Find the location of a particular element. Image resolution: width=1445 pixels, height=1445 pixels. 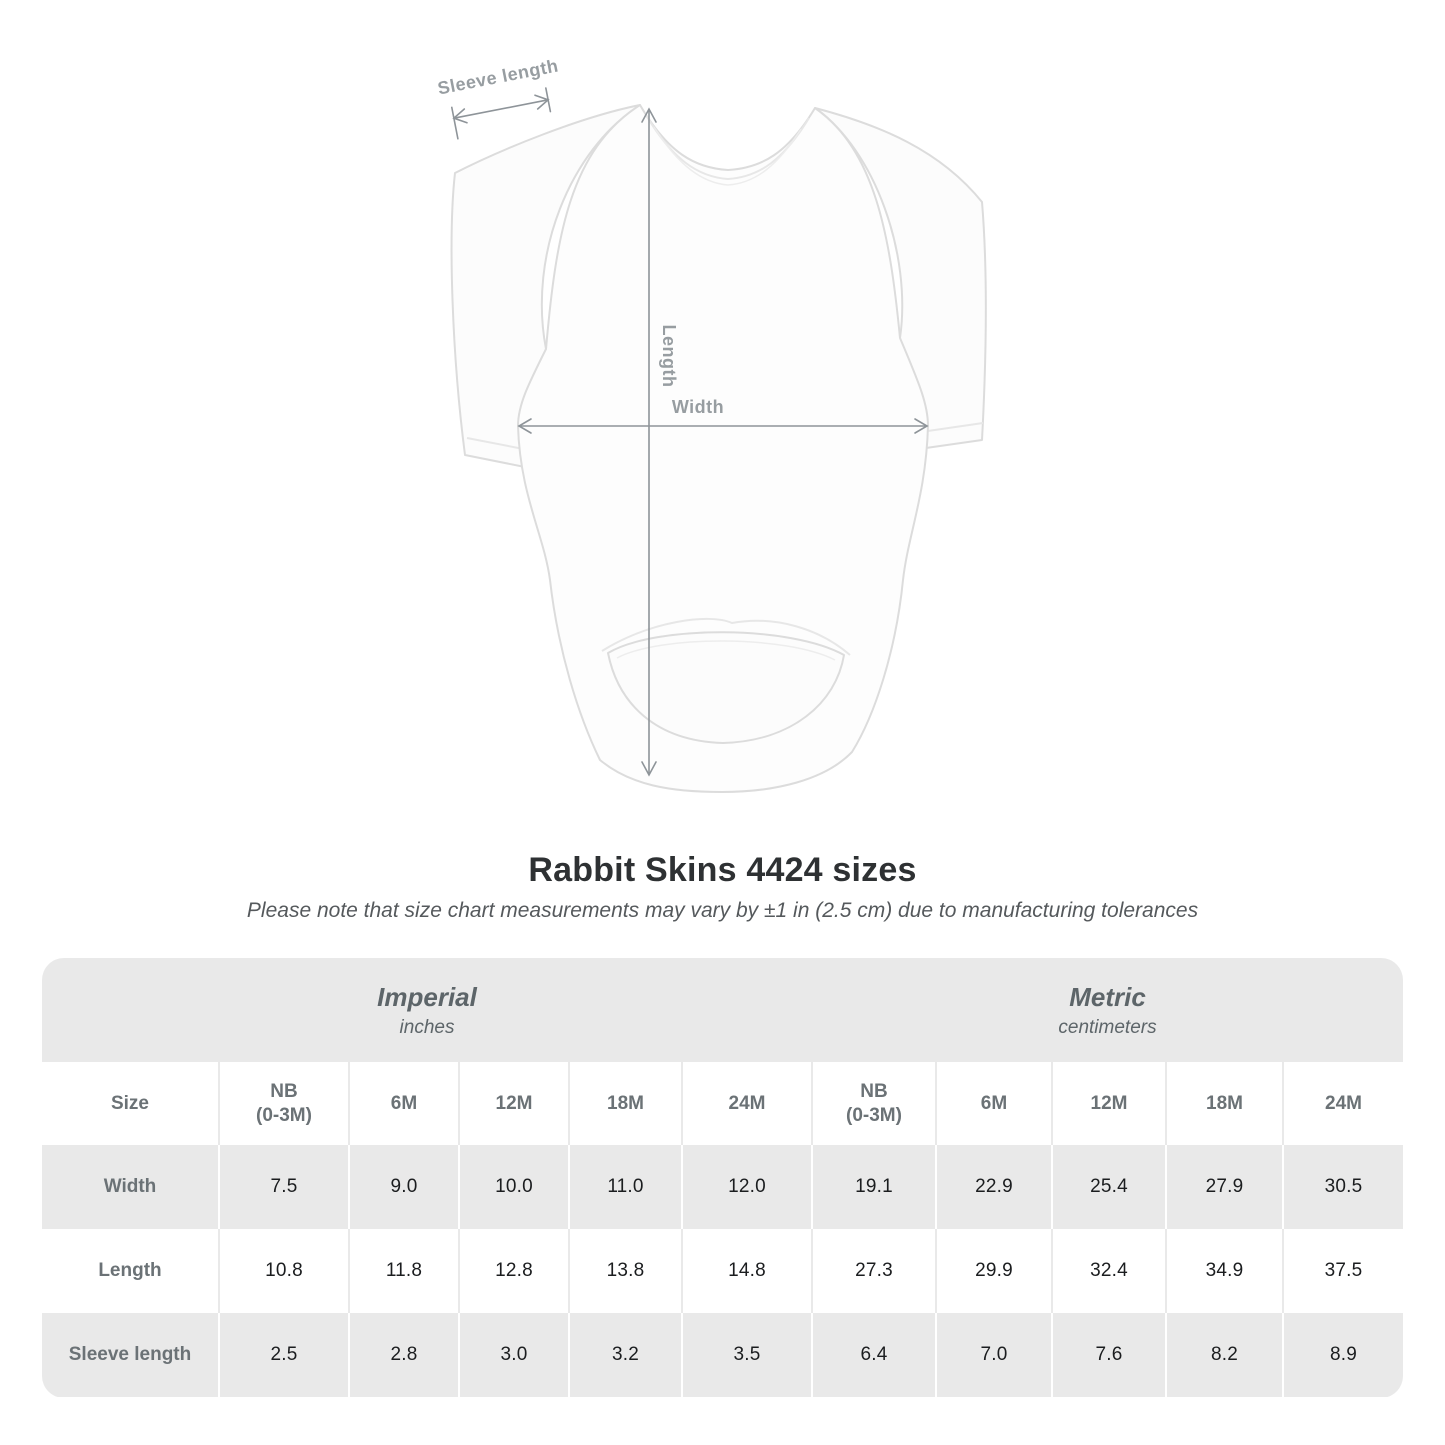

cell-value: 3.0 is located at coordinates (513, 1355).